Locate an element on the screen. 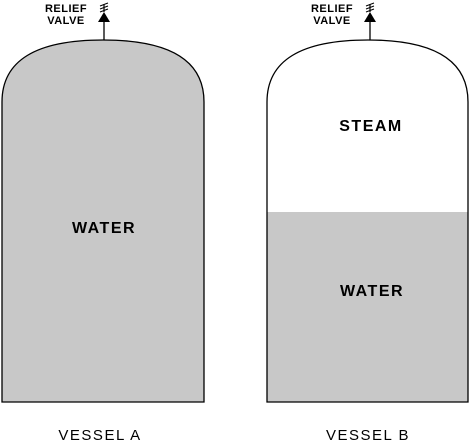 The image size is (470, 443). vessel-b-valve-label-line2: VALVE is located at coordinates (332, 21).